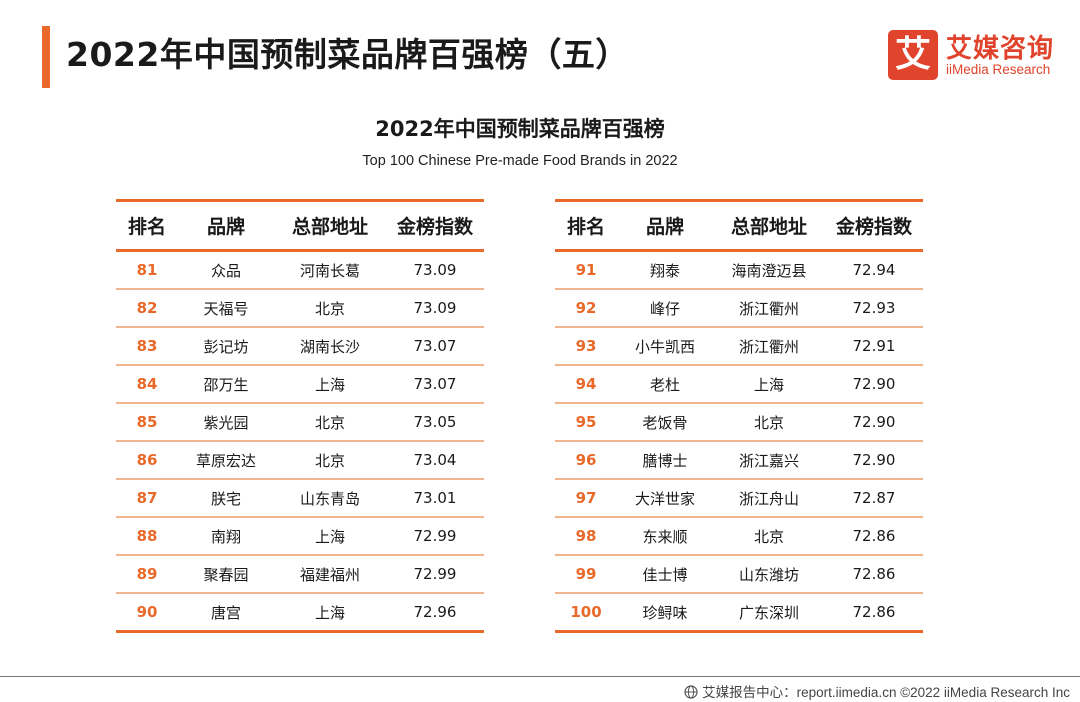 This screenshot has height=702, width=1080. What do you see at coordinates (300, 460) in the screenshot?
I see `table-row: 86 草原宏达 北京 73.04` at bounding box center [300, 460].